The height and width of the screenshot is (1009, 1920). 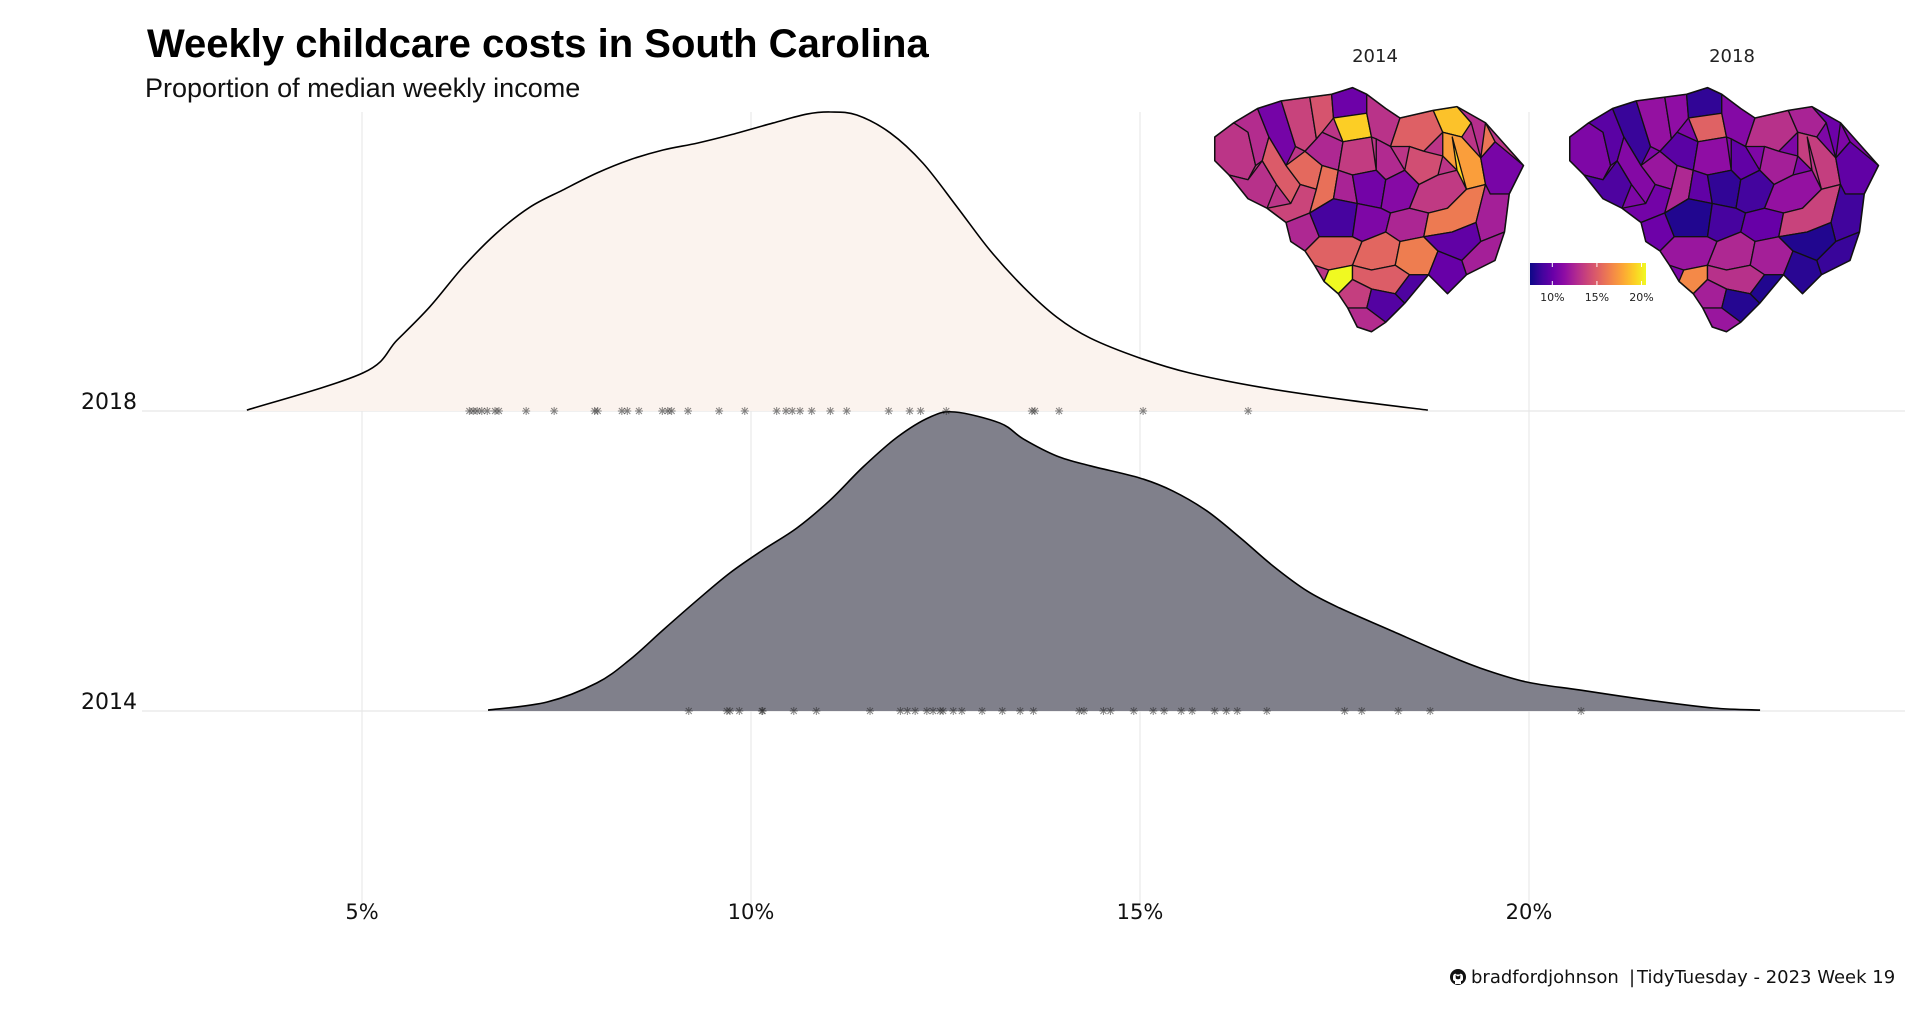 I want to click on x-tick-label: 15%, so click(x=1140, y=912).